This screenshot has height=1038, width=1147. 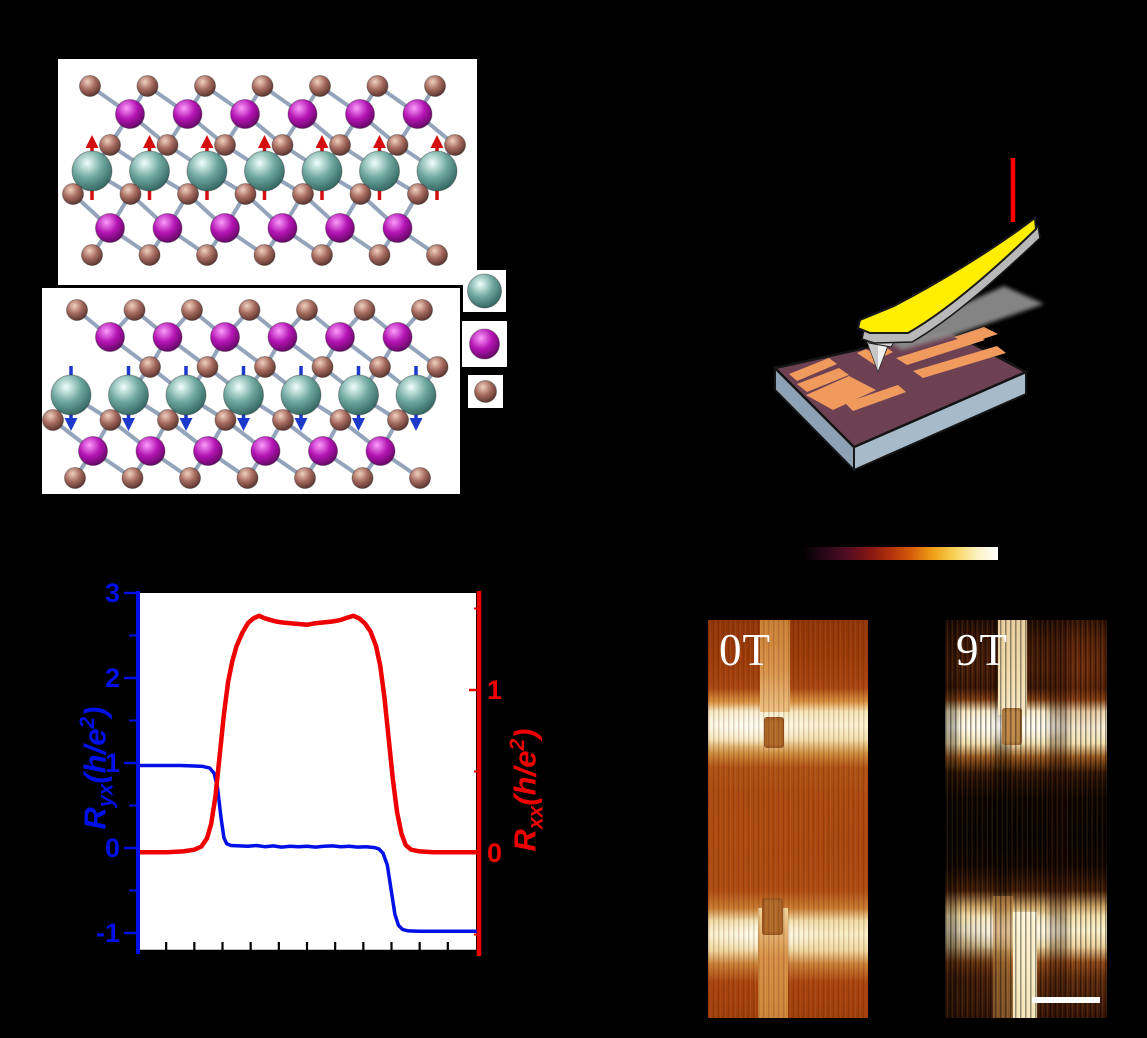 I want to click on right-tick-label: 0, so click(x=494, y=853).